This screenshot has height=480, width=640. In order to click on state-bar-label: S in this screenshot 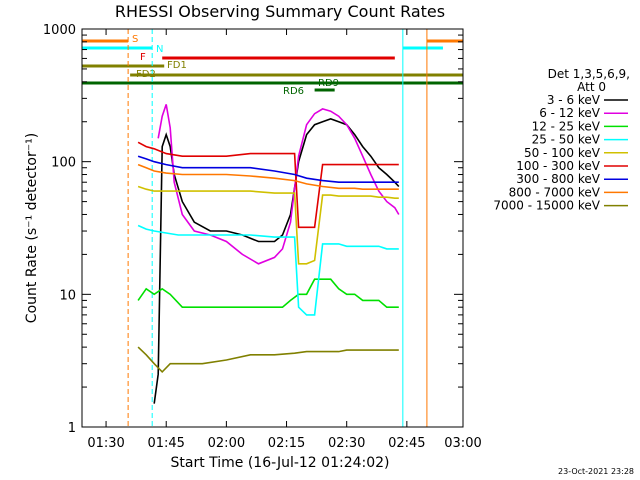, I will do `click(135, 39)`.